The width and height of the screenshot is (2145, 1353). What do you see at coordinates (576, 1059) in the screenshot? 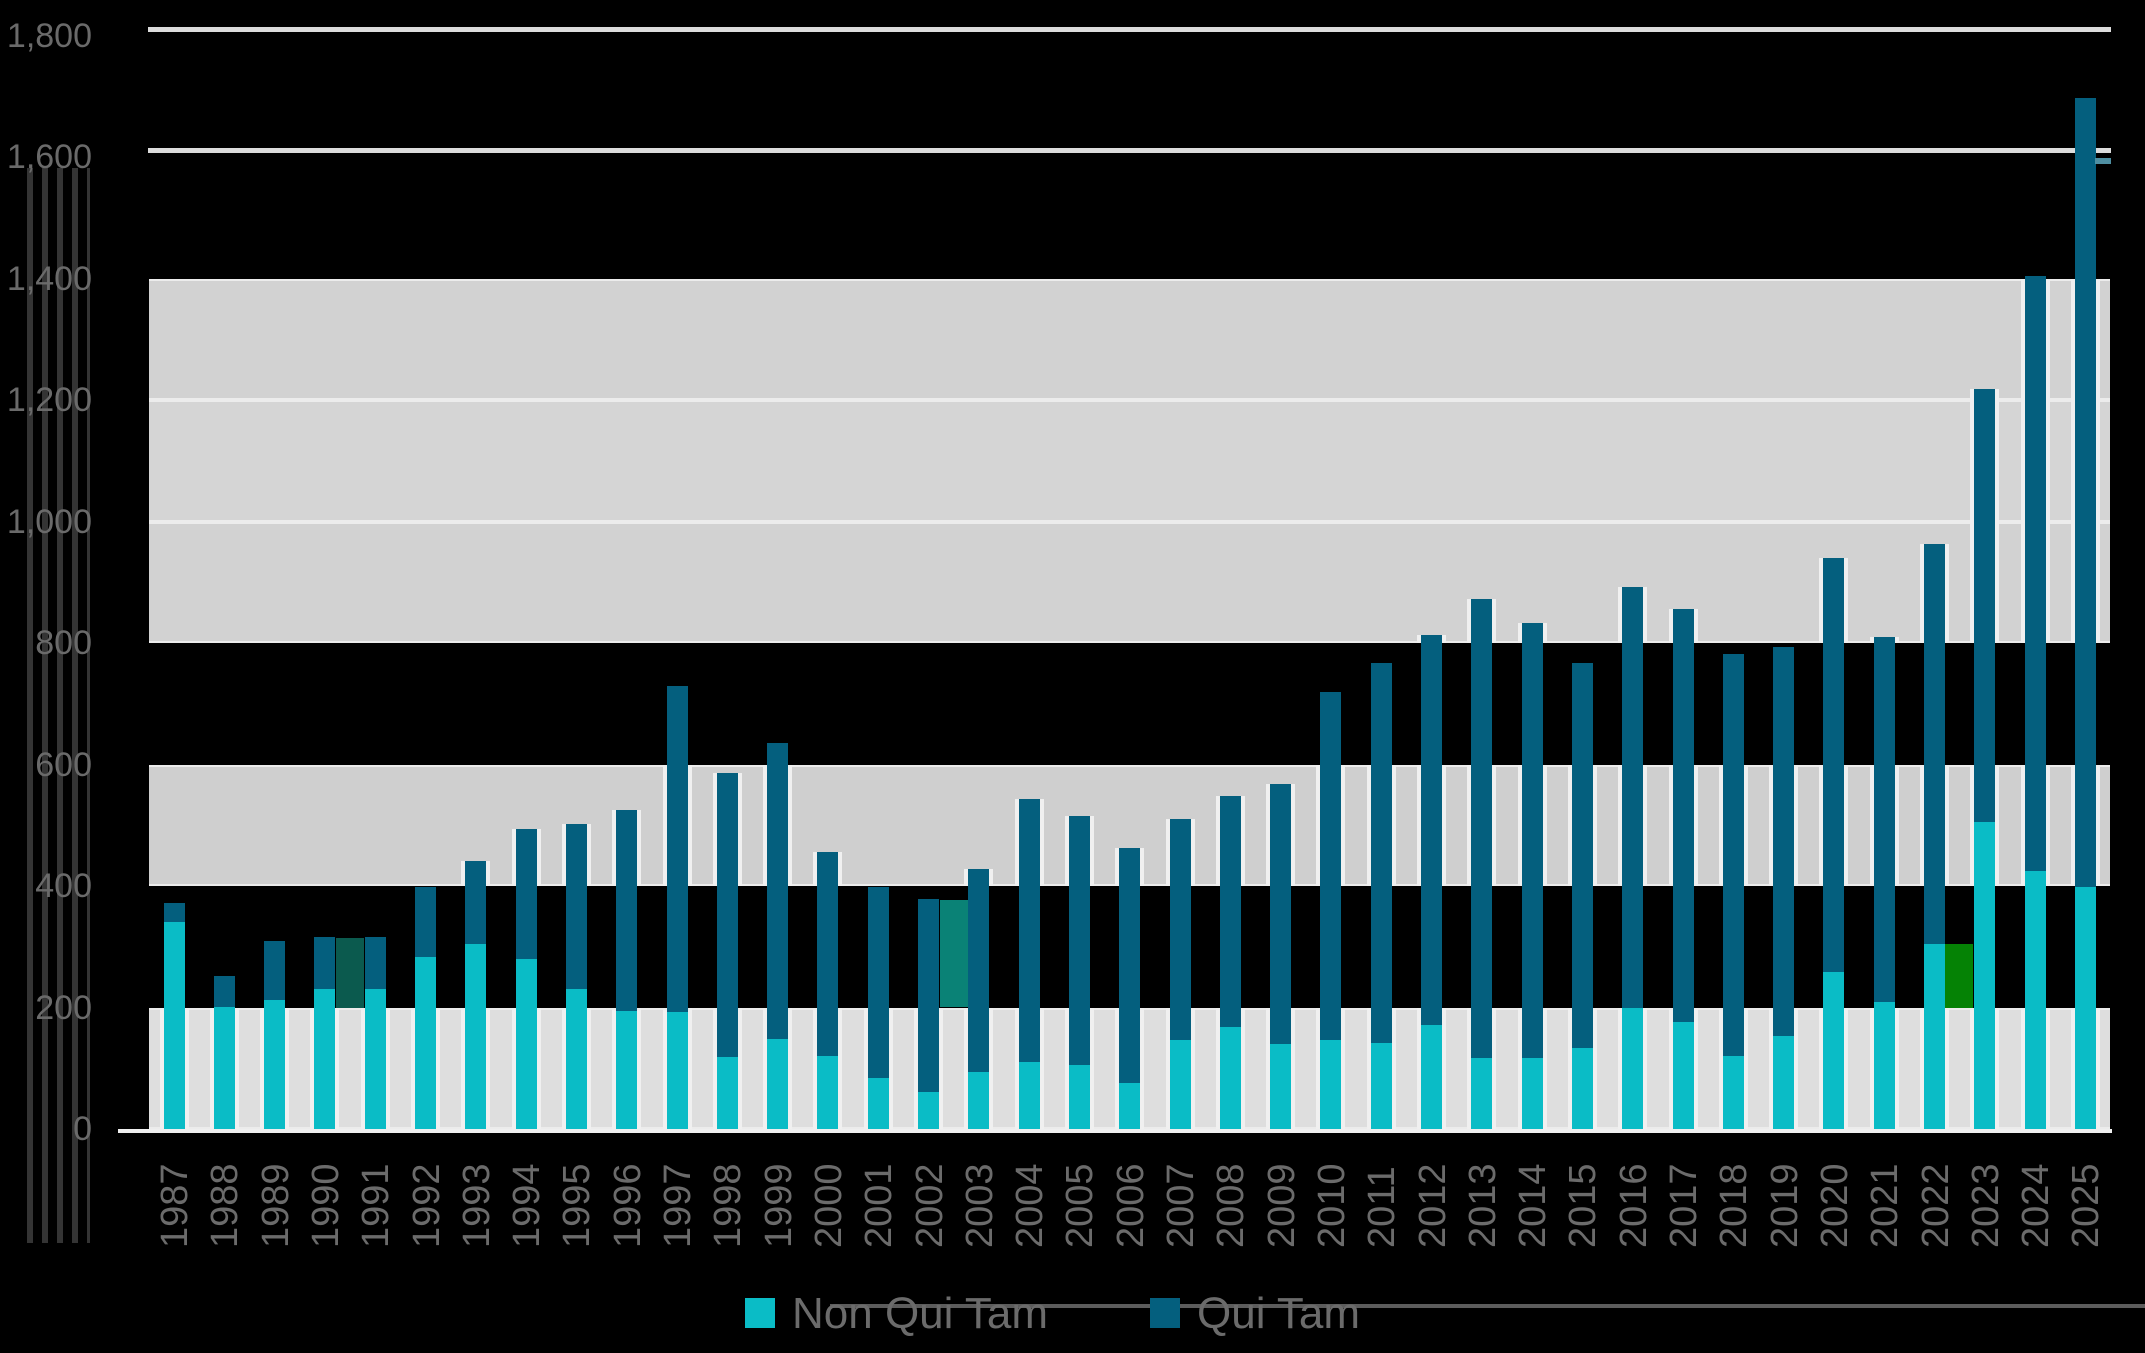
I see `bar-segment-non-qui-tam-1995` at bounding box center [576, 1059].